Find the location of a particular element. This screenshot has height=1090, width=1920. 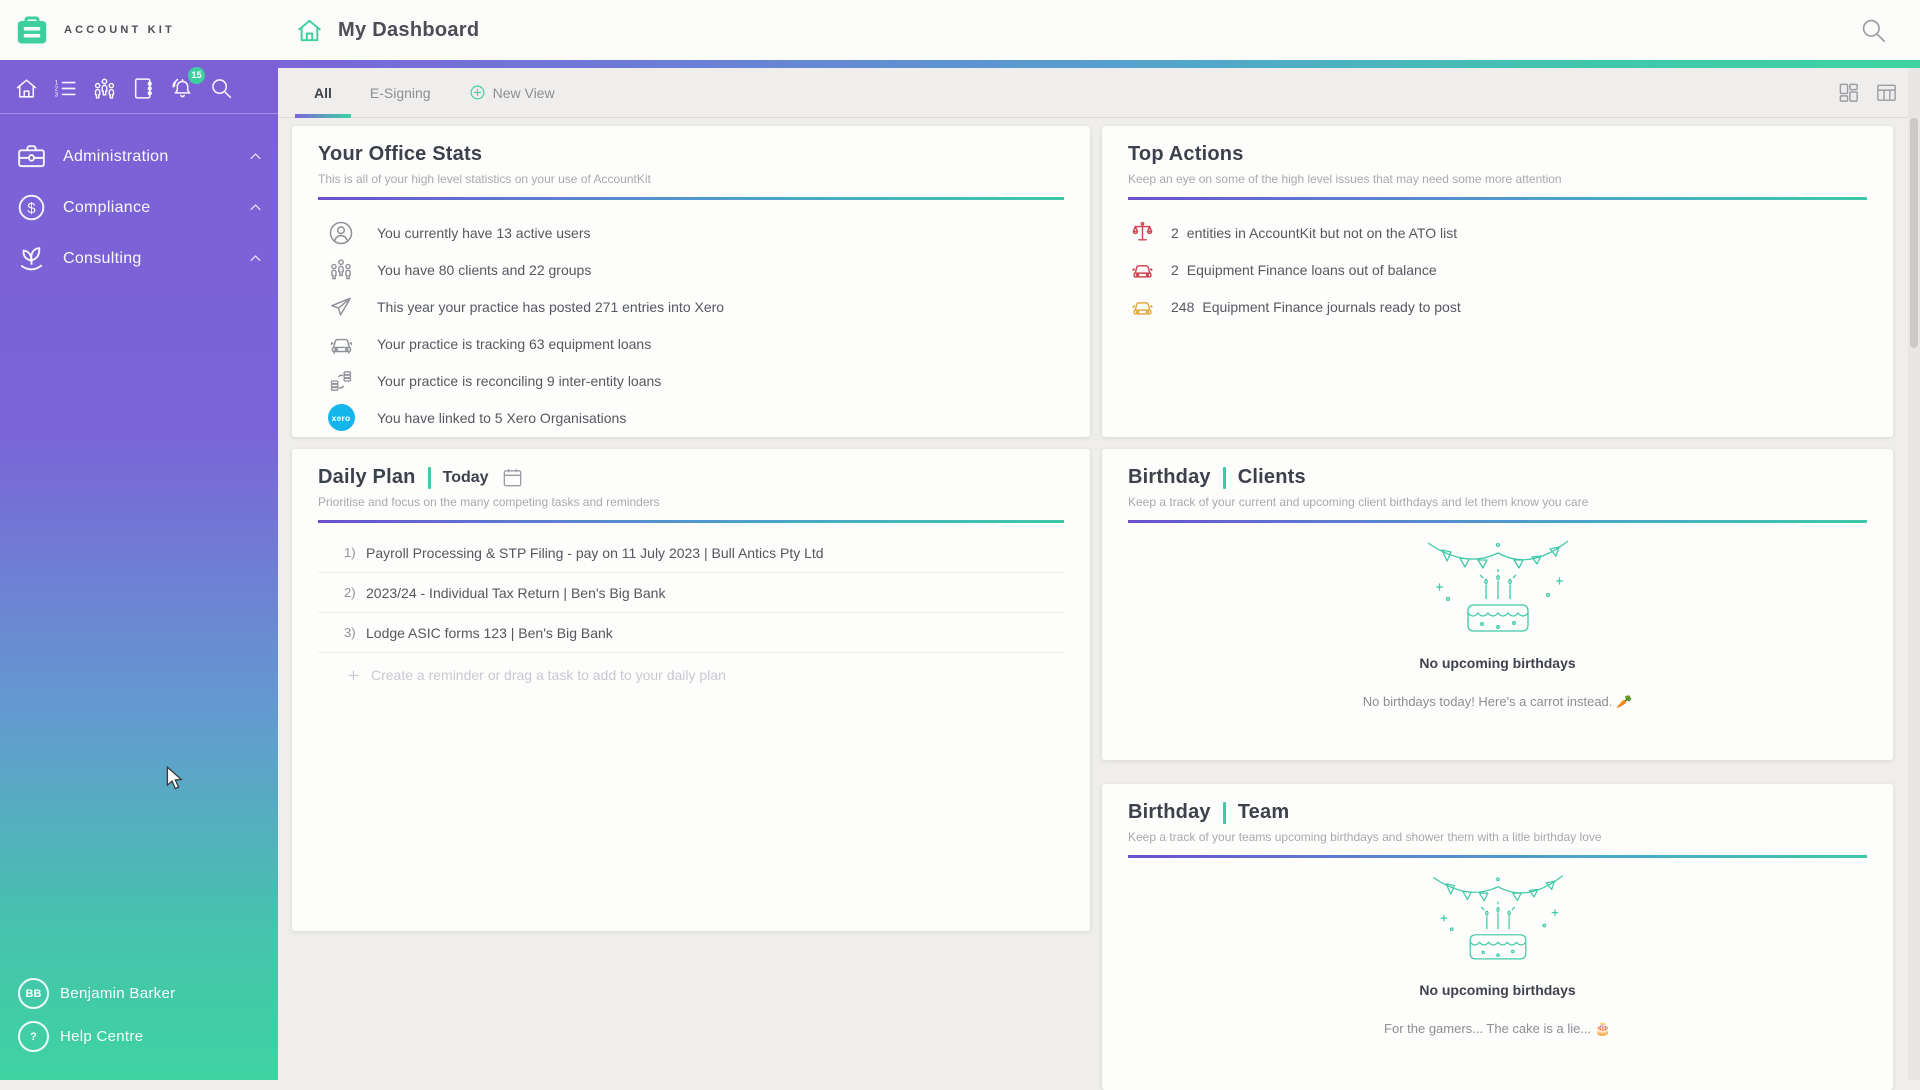

sidebar-item-label: Consulting is located at coordinates (102, 258).